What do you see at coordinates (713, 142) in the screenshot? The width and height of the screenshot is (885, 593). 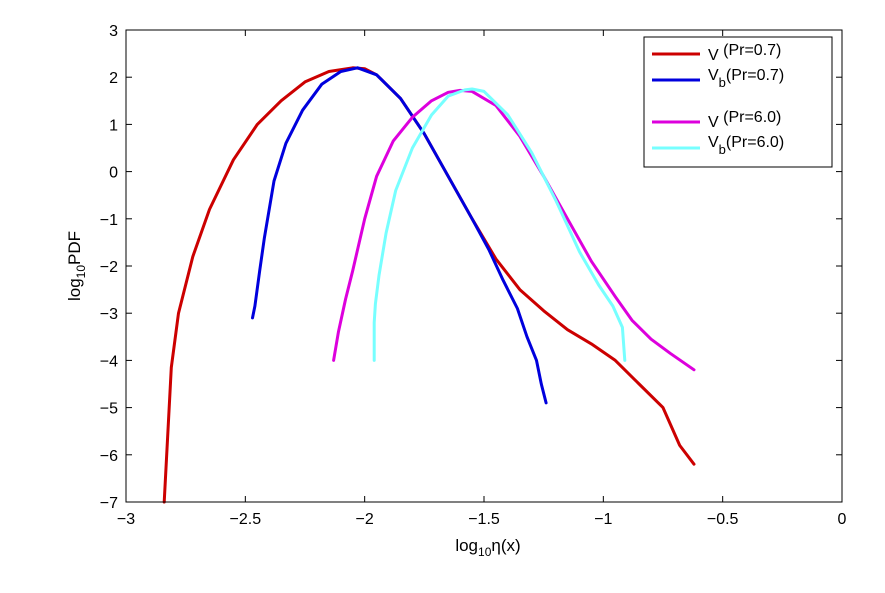 I see `legend-label-3-main: V` at bounding box center [713, 142].